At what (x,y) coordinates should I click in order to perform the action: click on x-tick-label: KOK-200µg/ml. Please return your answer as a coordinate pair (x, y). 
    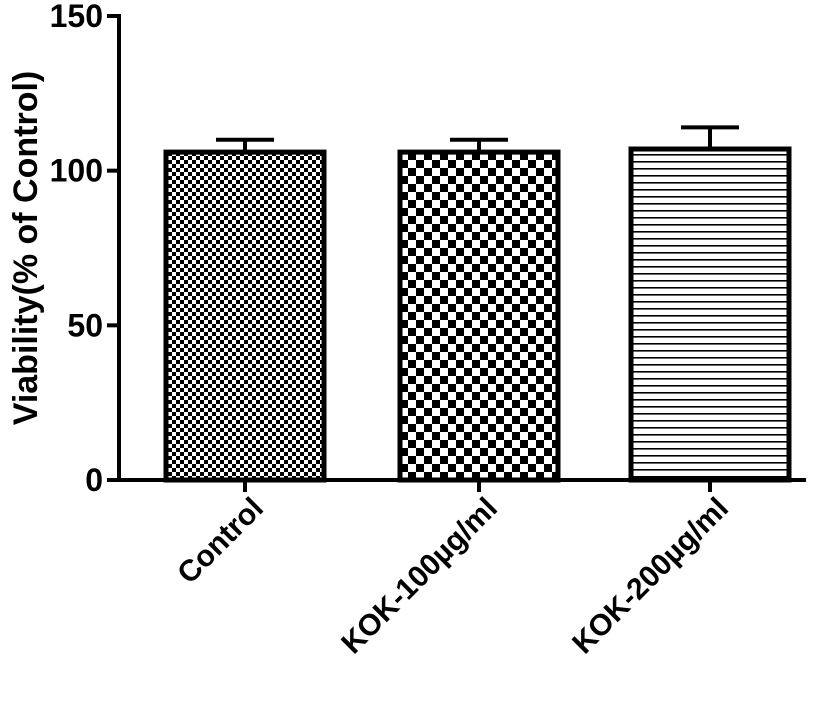
    Looking at the image, I should click on (650, 576).